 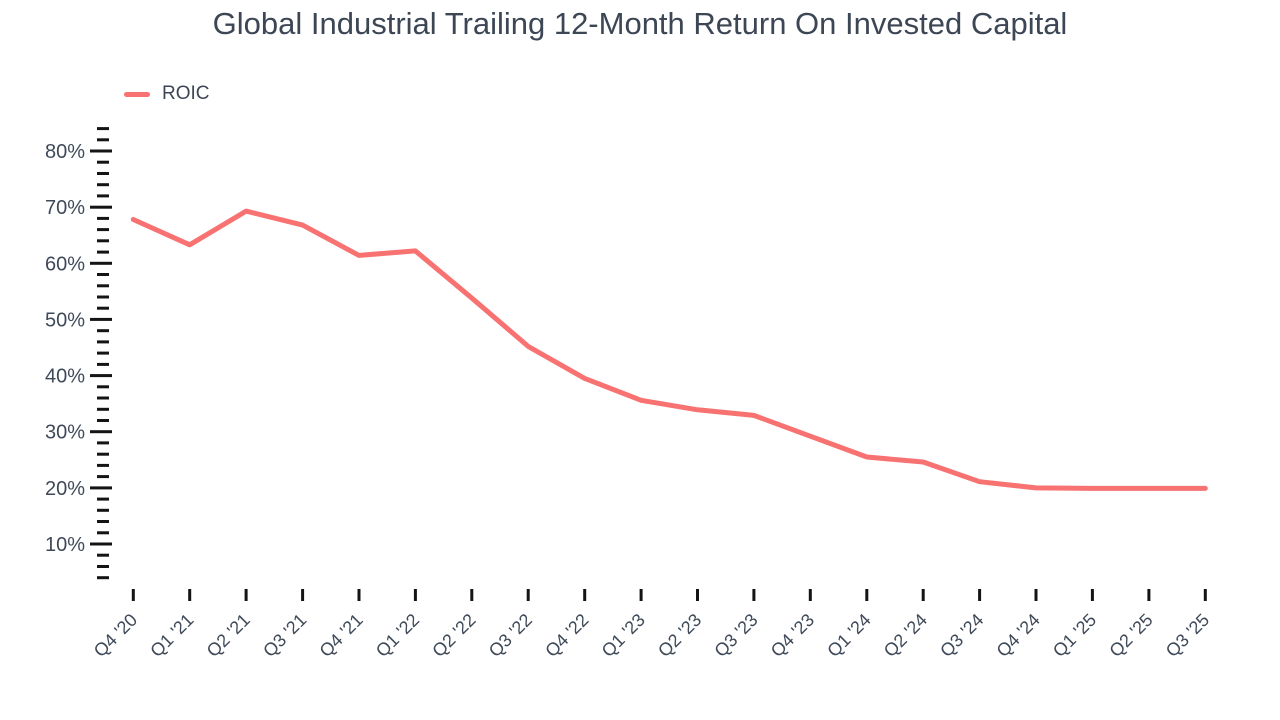 What do you see at coordinates (566, 635) in the screenshot?
I see `x-tick-label: Q4 '22` at bounding box center [566, 635].